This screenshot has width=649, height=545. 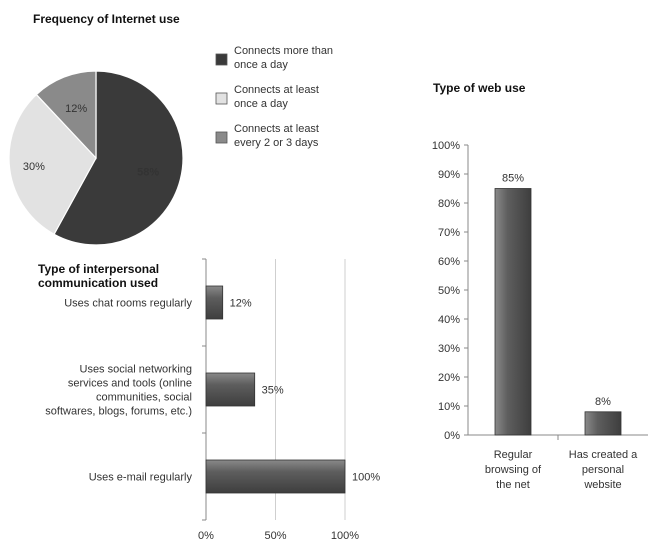 What do you see at coordinates (141, 478) in the screenshot?
I see `category-label: Uses e-mail regularly` at bounding box center [141, 478].